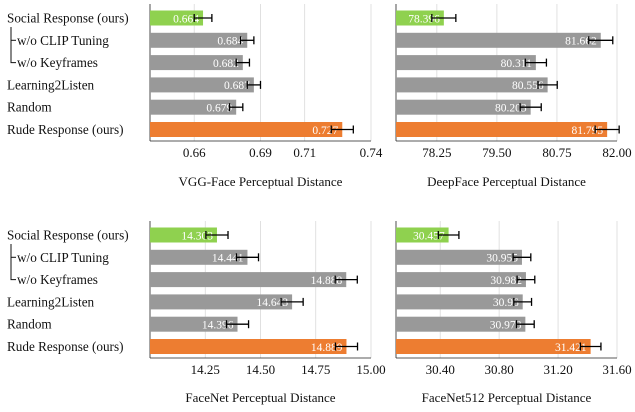 This screenshot has width=635, height=412. I want to click on bar-value-label: 14.303, so click(197, 236).